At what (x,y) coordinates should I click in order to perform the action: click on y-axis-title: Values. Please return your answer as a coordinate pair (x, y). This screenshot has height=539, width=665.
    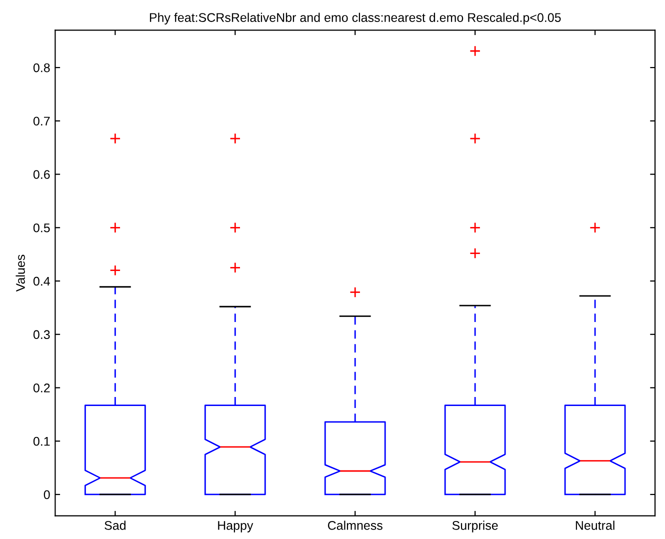
    Looking at the image, I should click on (20, 273).